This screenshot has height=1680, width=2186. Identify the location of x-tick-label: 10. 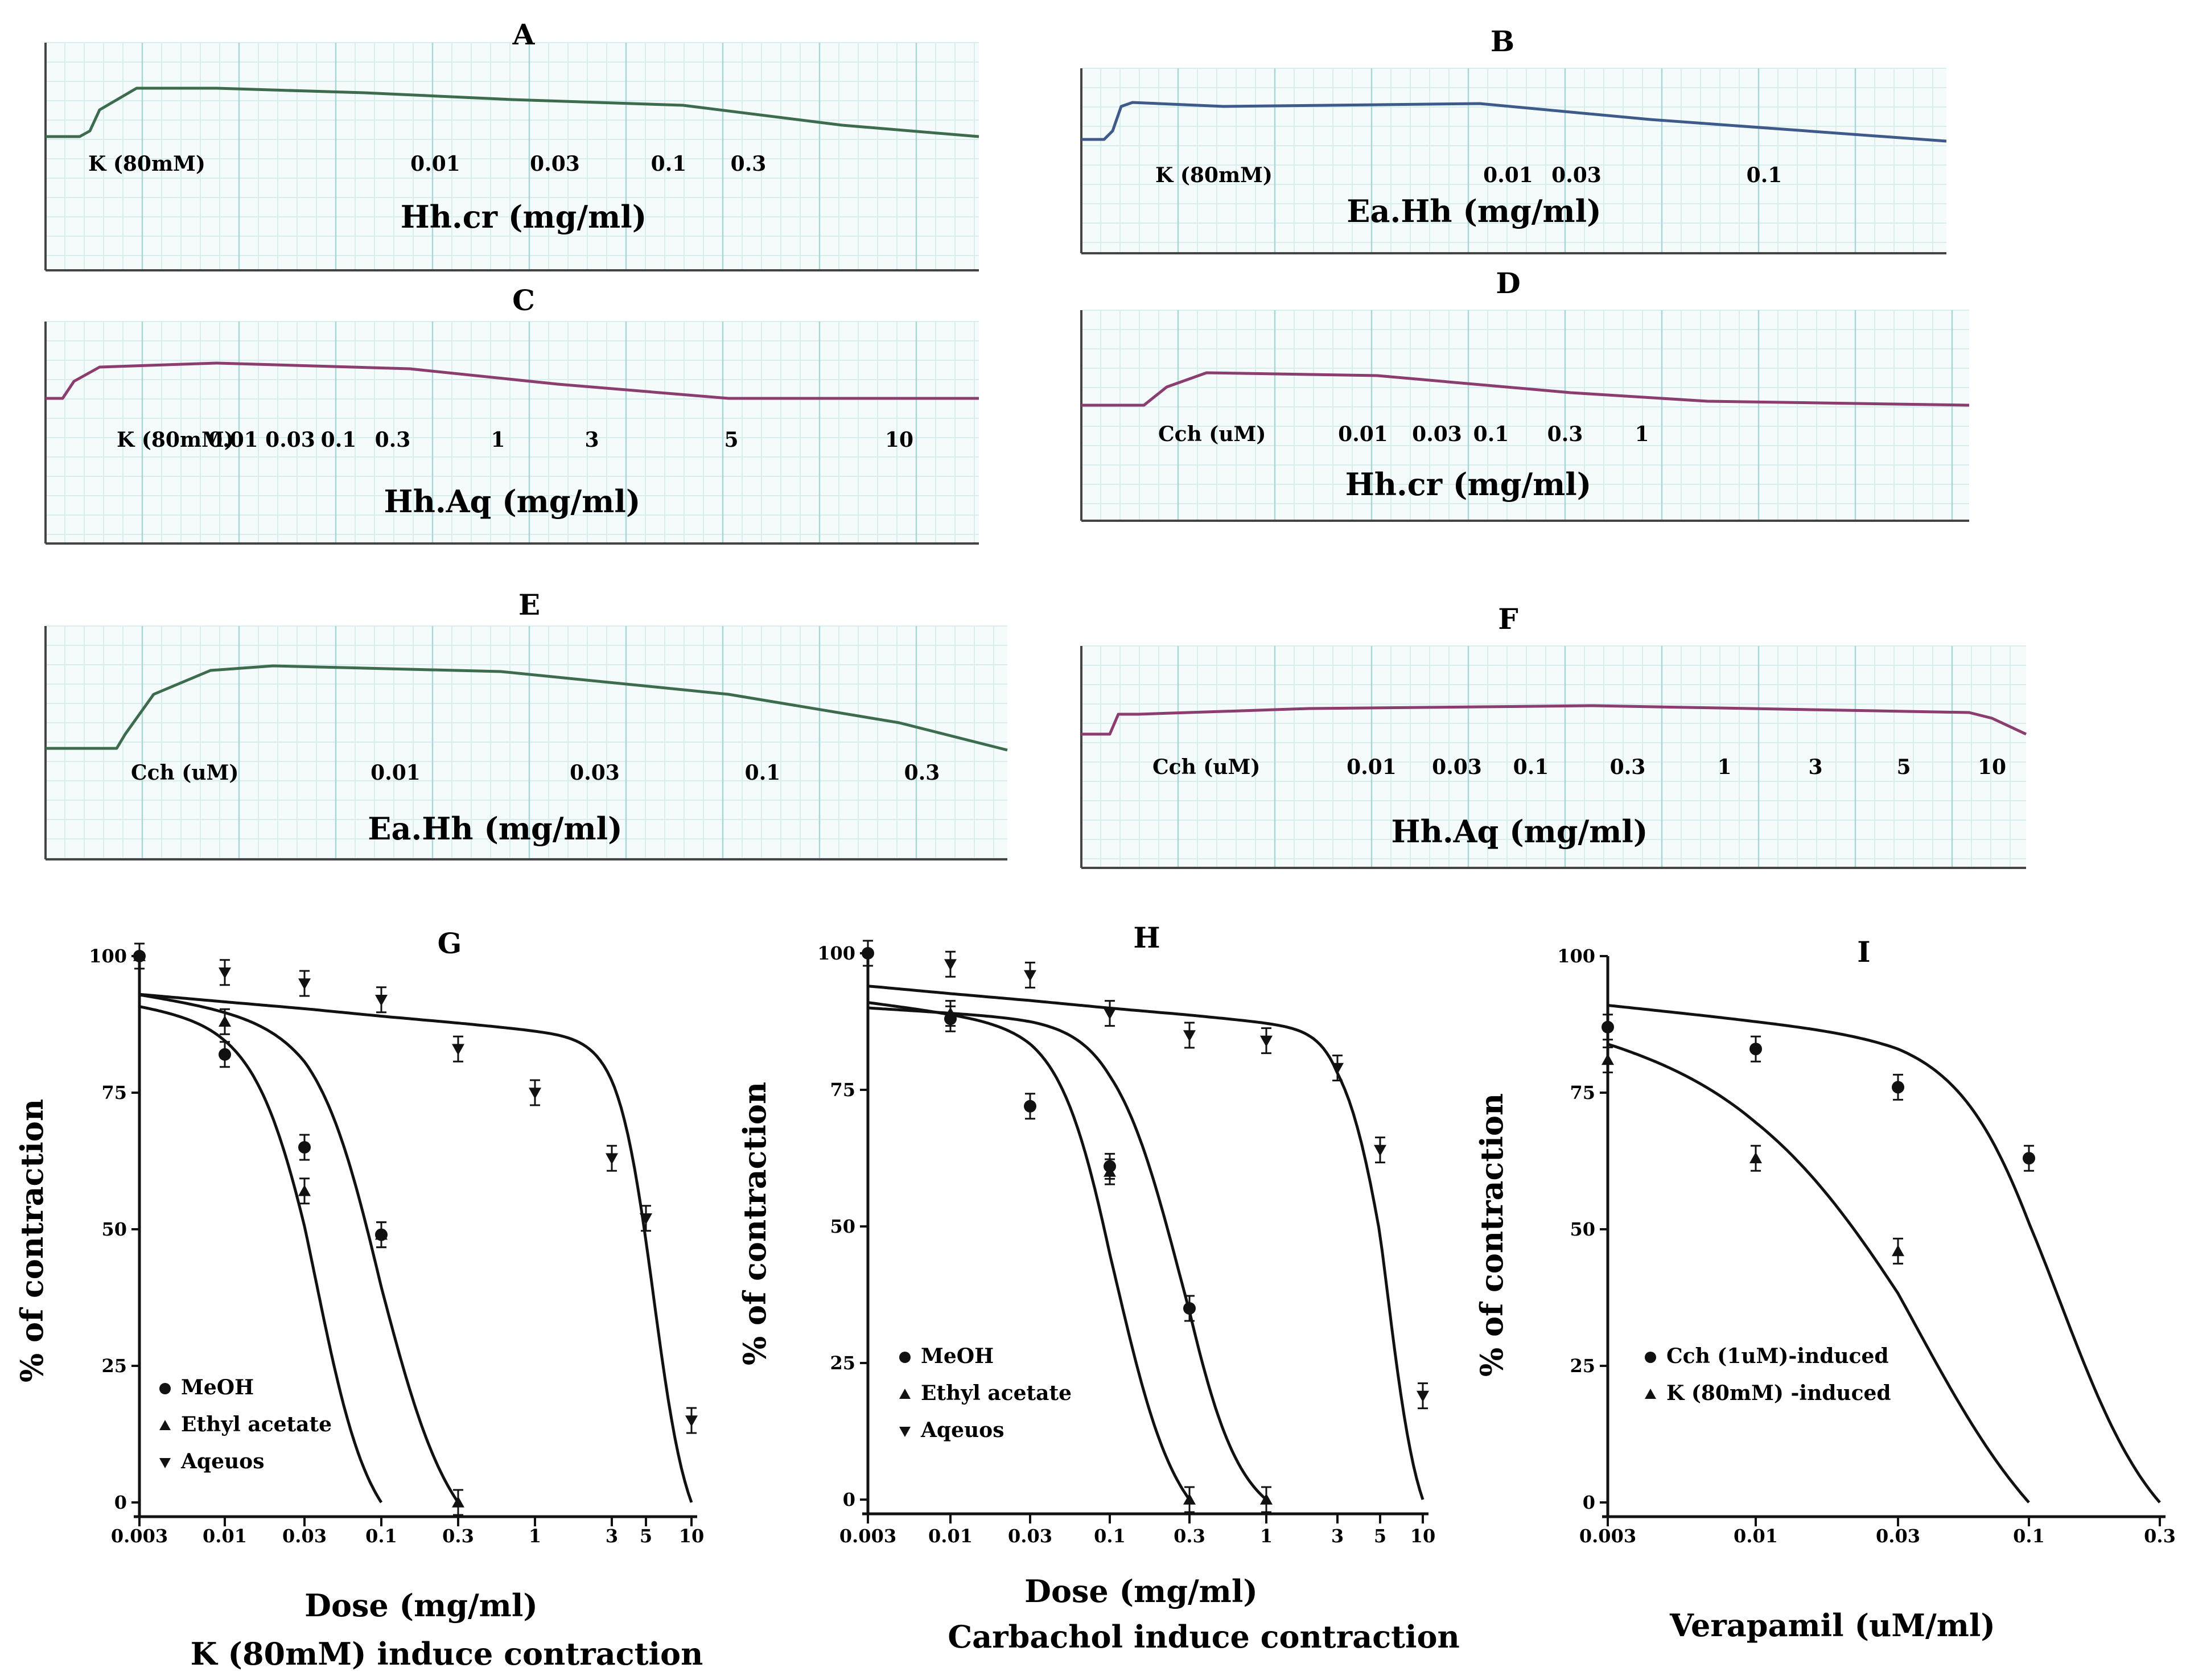
(692, 1536).